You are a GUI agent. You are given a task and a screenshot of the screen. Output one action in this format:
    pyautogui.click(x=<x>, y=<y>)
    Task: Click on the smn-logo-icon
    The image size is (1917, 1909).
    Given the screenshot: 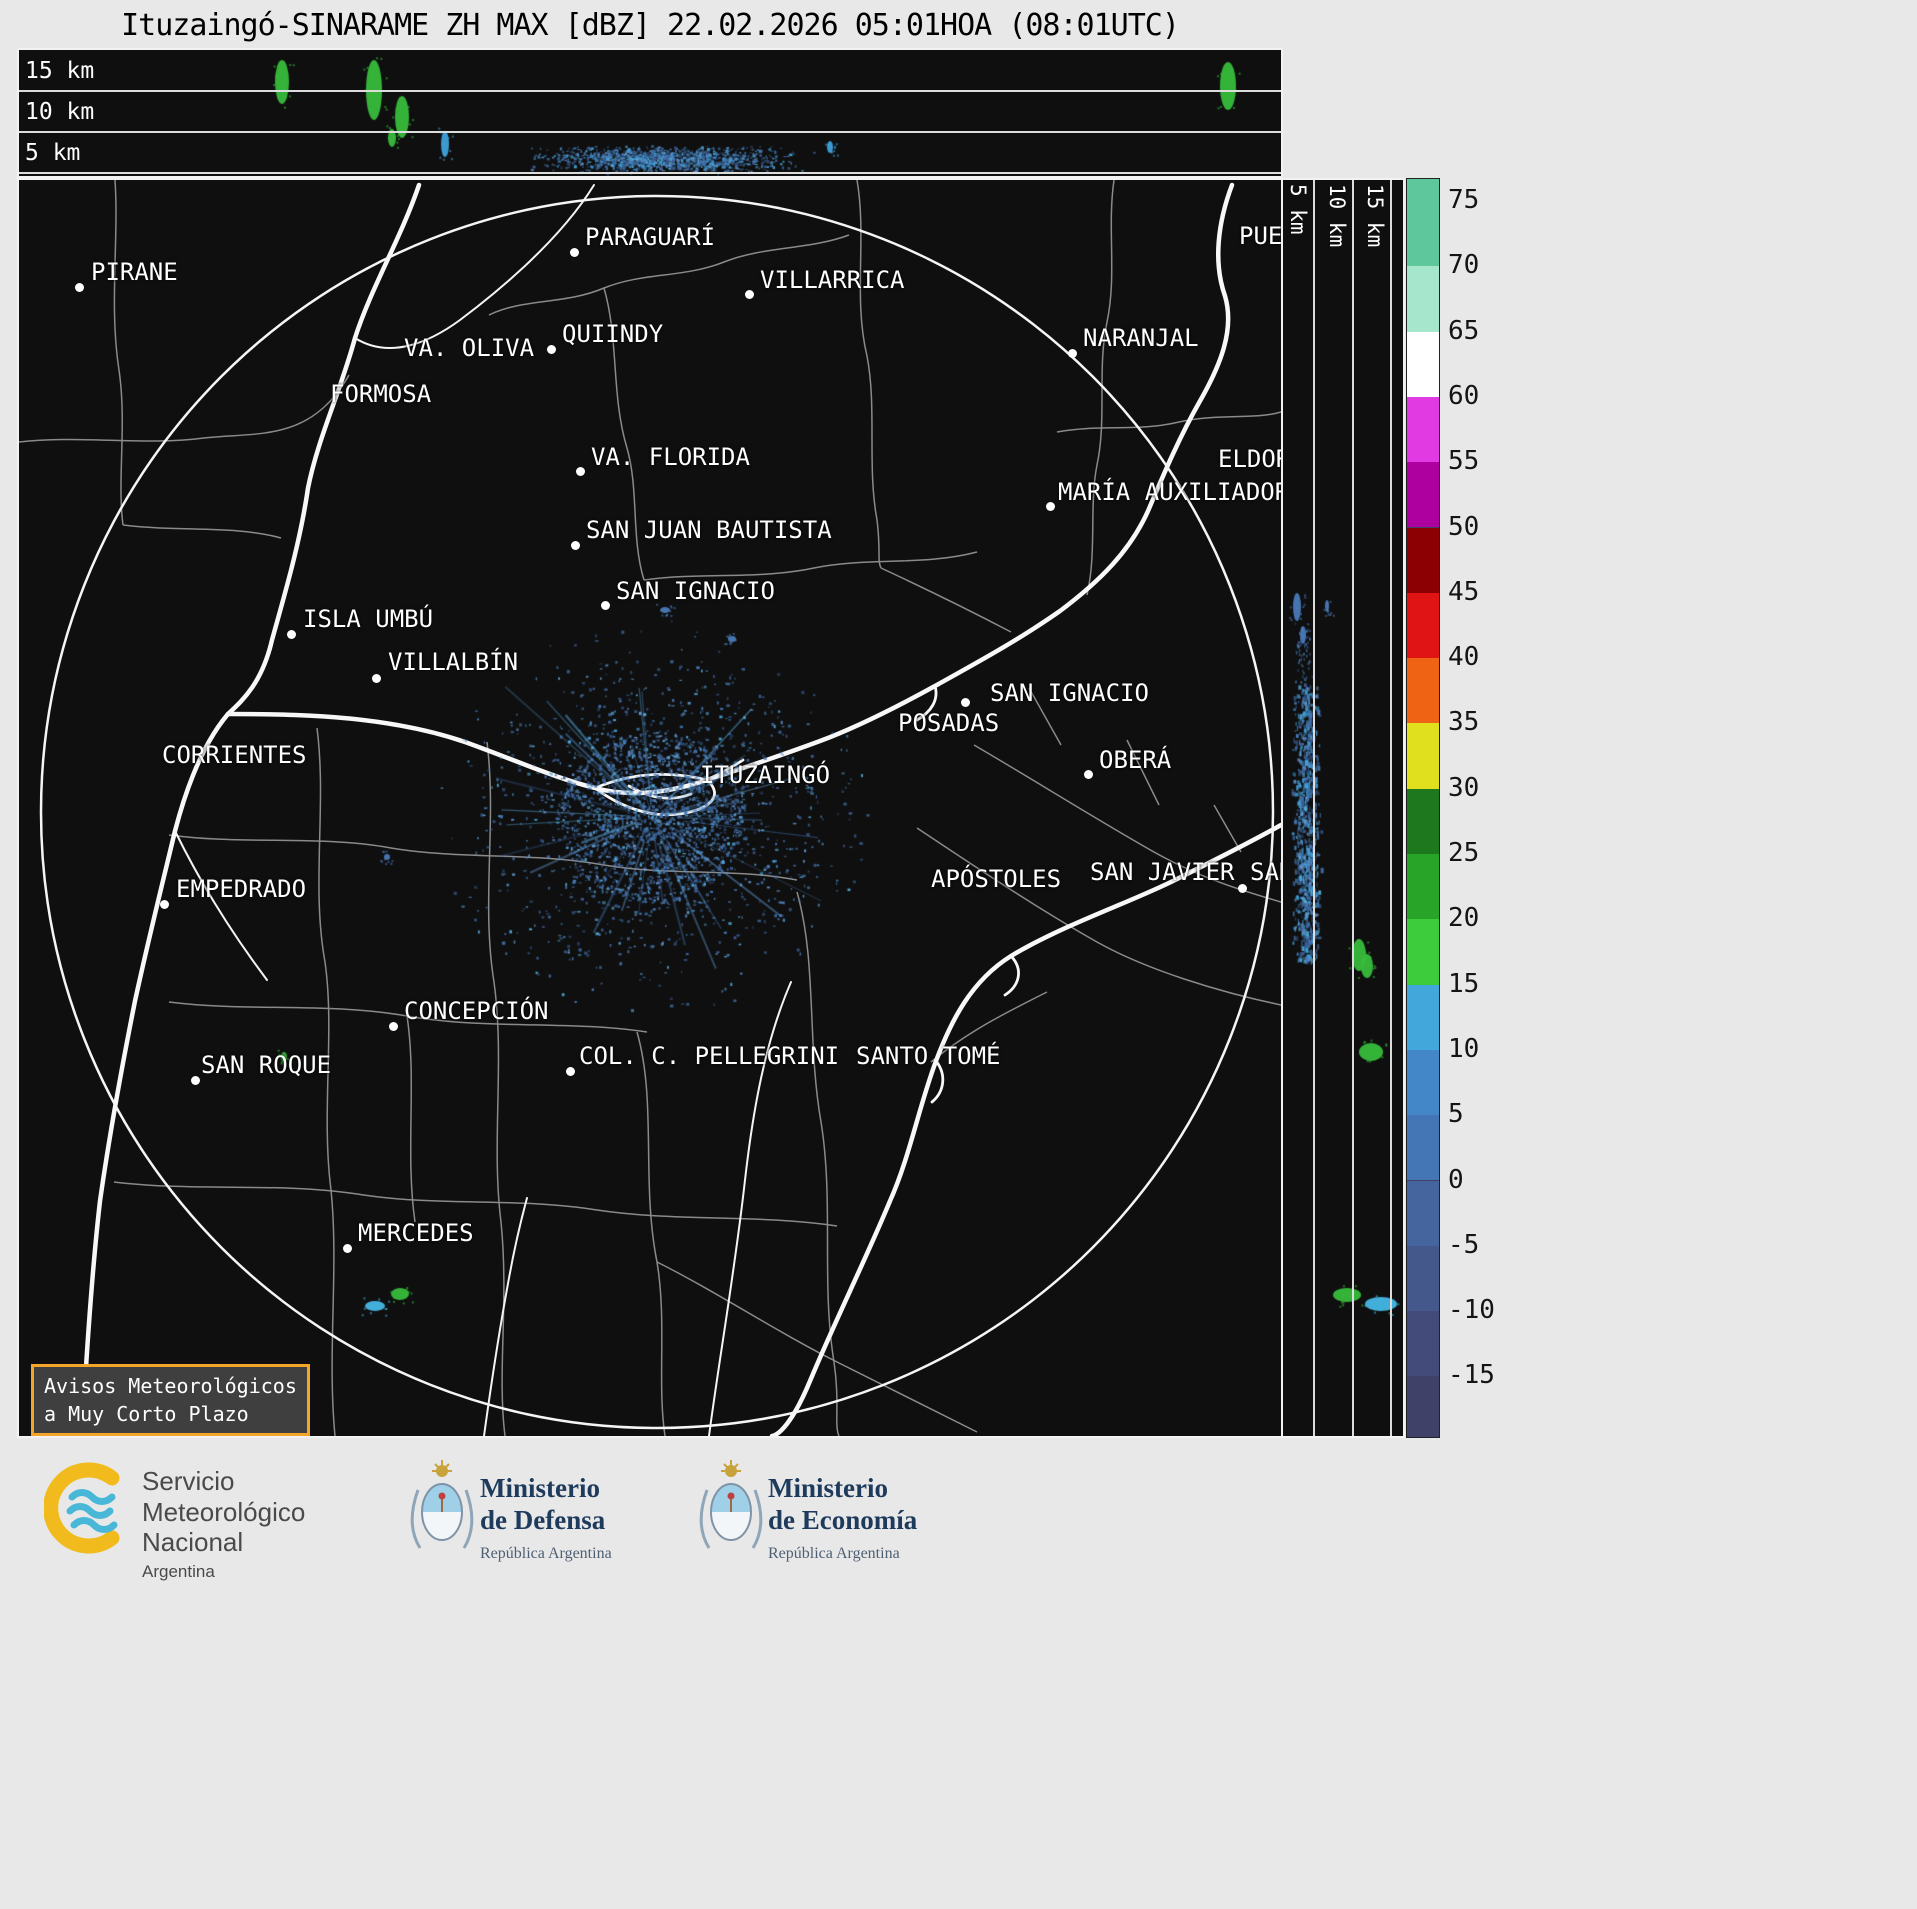 What is the action you would take?
    pyautogui.click(x=82, y=1508)
    